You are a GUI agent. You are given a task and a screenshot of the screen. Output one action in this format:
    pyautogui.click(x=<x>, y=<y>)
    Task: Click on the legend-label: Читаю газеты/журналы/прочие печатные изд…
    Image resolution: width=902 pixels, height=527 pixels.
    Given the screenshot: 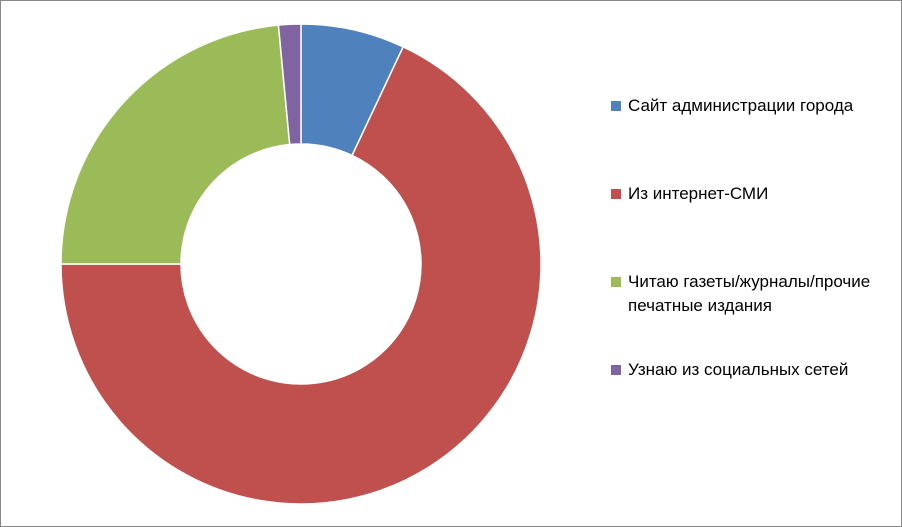 What is the action you would take?
    pyautogui.click(x=749, y=293)
    